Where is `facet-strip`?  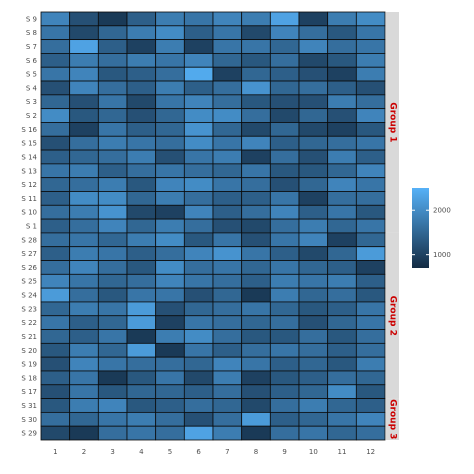 facet-strip is located at coordinates (392, 315).